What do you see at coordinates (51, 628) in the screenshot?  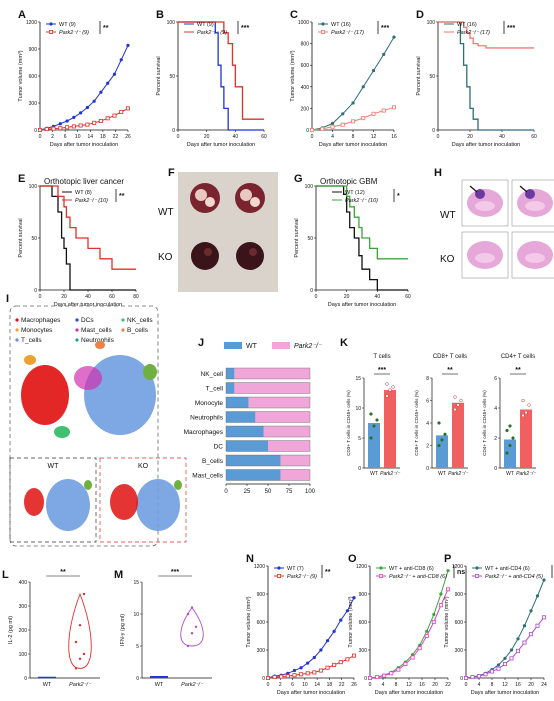 I see `panel-L: L 0 100 200 300 400 IL-2 (pg ml) WT Park2⁻/⁻ **` at bounding box center [51, 628].